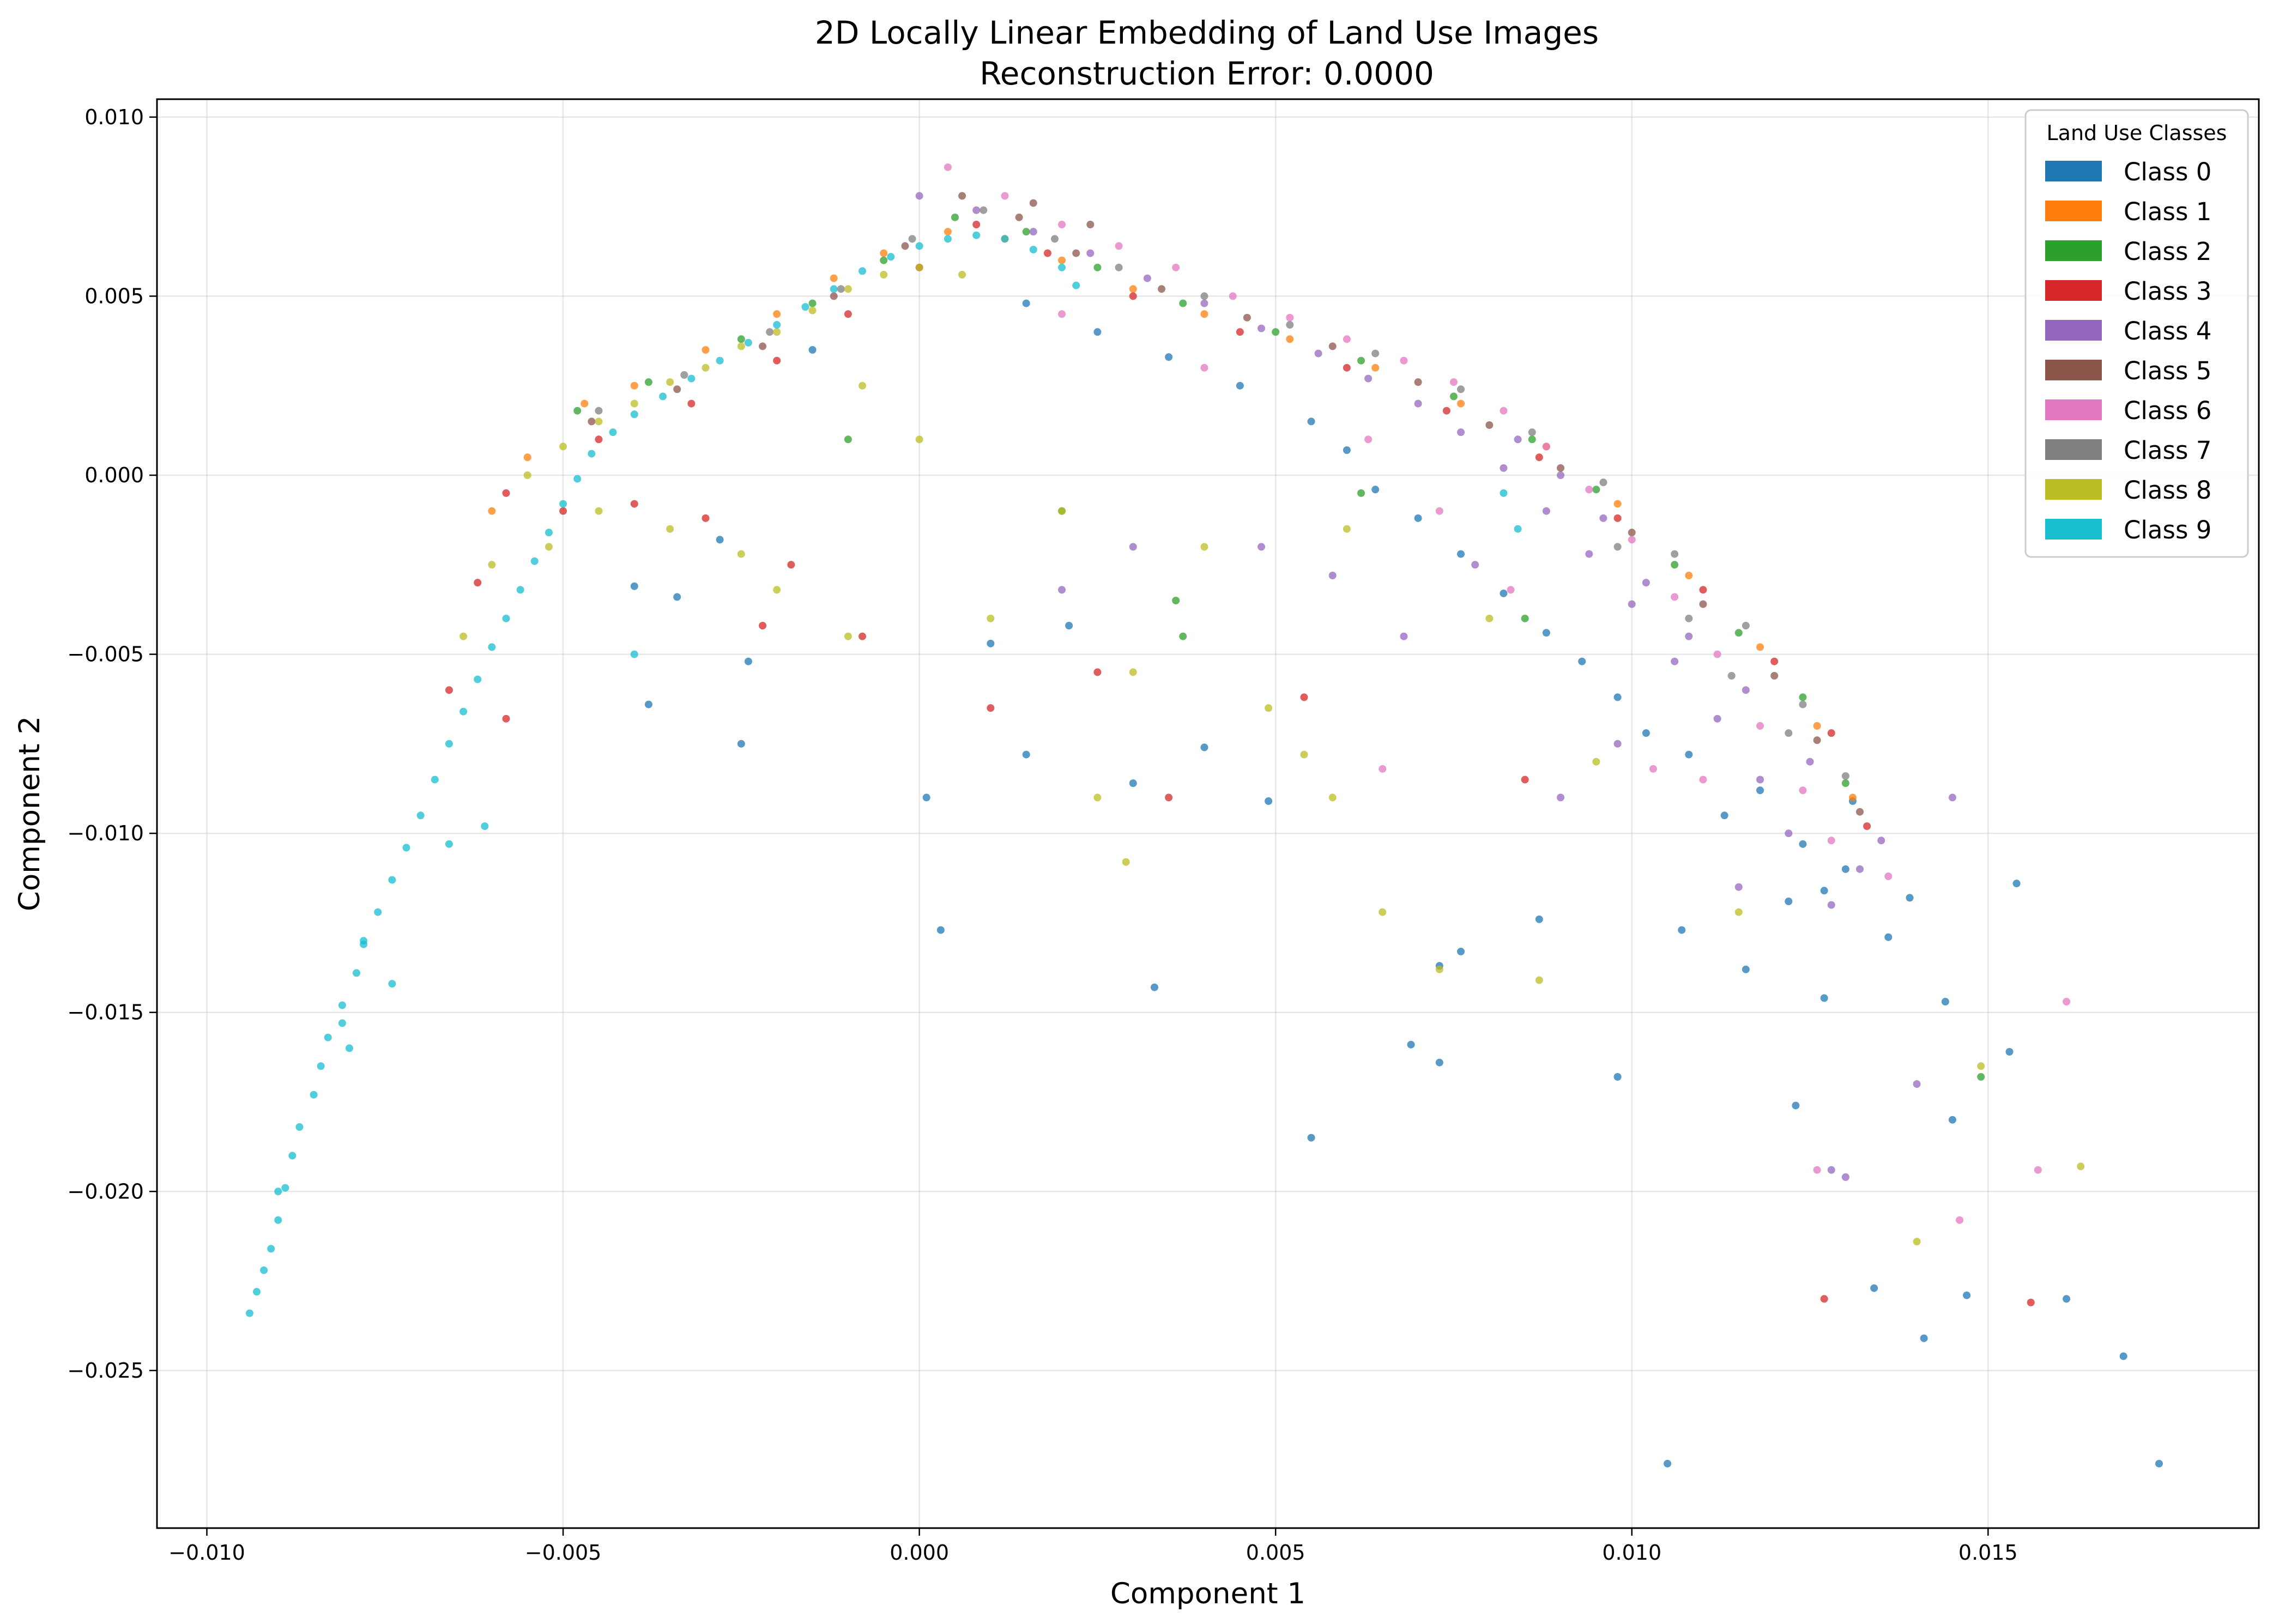  What do you see at coordinates (1207, 1593) in the screenshot?
I see `x-axis-label: Component 1` at bounding box center [1207, 1593].